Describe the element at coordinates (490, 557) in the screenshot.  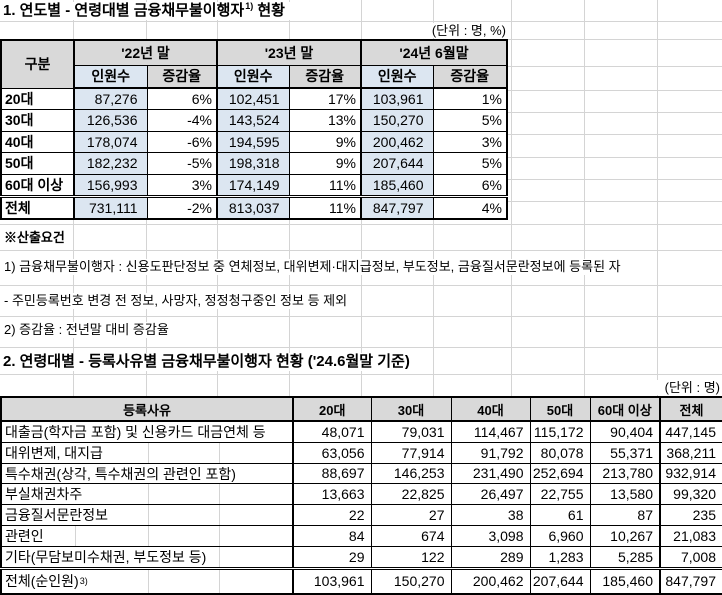
I see `value-cell: 289` at that location.